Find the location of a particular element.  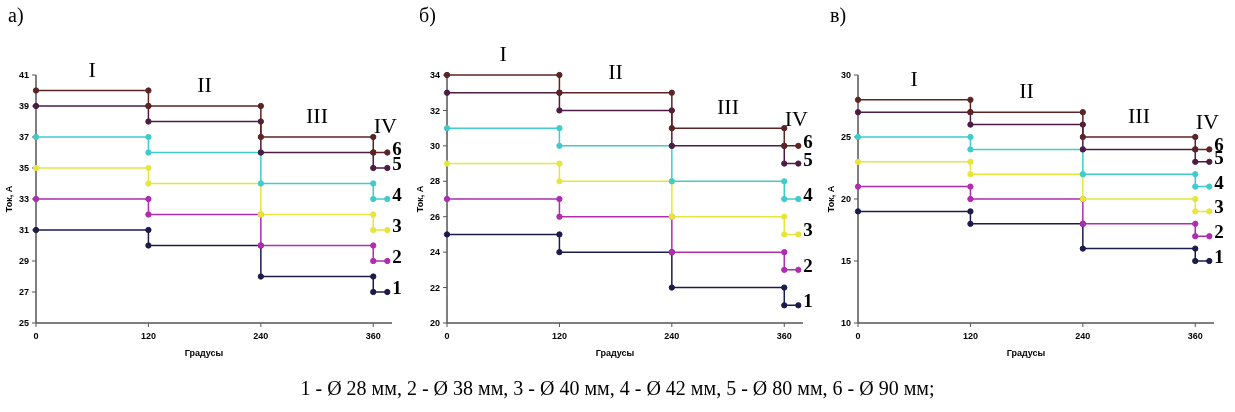

y-tick-label: 27 is located at coordinates (23, 292).